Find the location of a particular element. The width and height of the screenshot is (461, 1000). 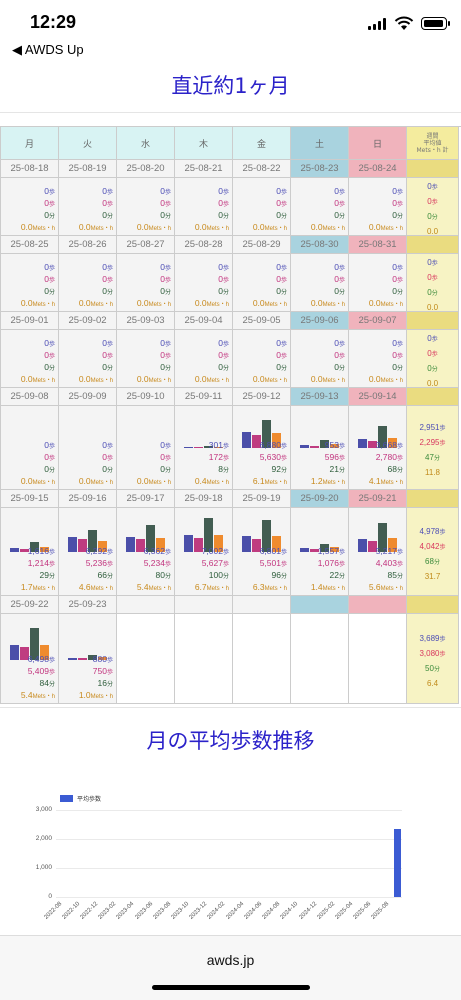

weekly-steps: 3,689歩 is located at coordinates (432, 639).